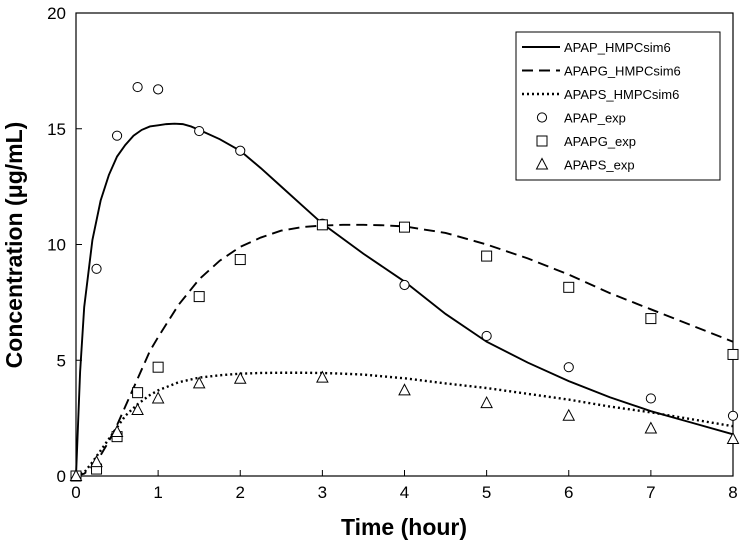 The image size is (742, 552). I want to click on y-tick-label: 15, so click(56, 129).